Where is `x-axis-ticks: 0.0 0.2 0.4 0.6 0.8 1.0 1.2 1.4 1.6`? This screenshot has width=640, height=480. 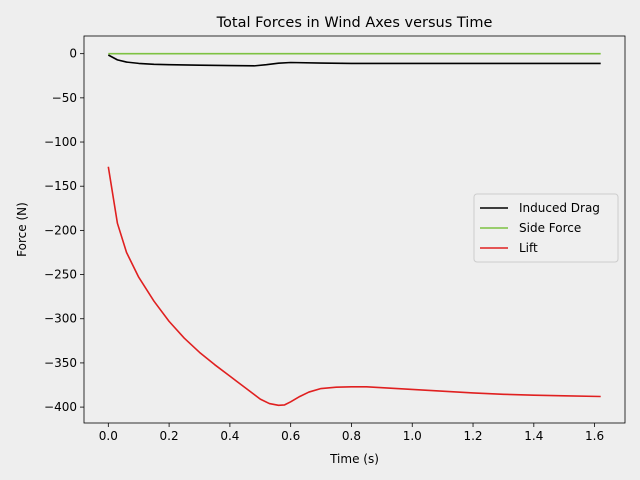
x-axis-ticks: 0.0 0.2 0.4 0.6 0.8 1.0 1.2 1.4 1.6 is located at coordinates (351, 433).